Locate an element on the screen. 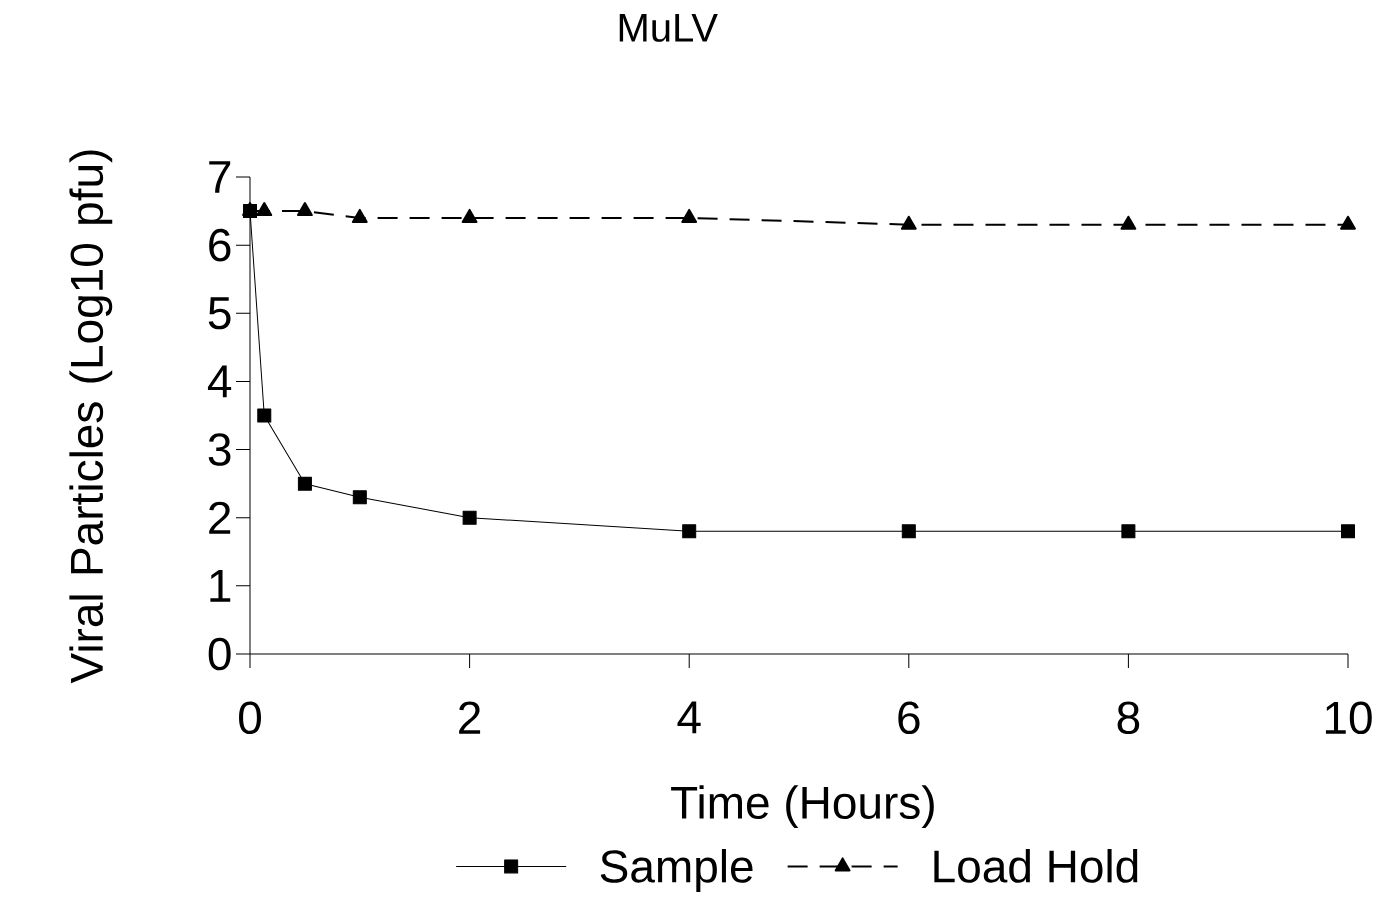 The width and height of the screenshot is (1382, 904). y-tick-label: 2 is located at coordinates (220, 517).